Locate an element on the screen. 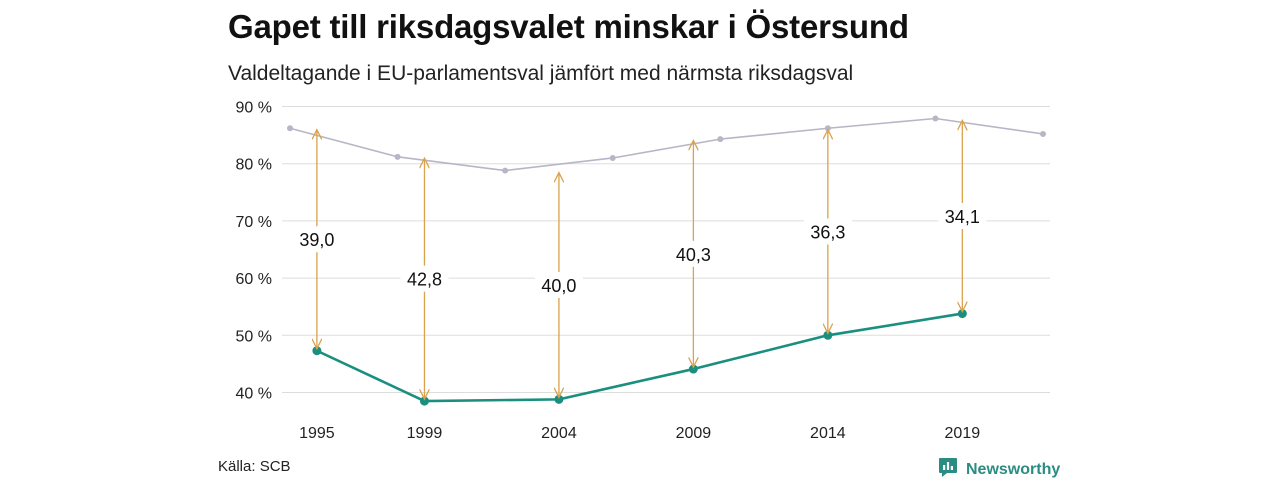  gap-label: 42,8 is located at coordinates (424, 280).